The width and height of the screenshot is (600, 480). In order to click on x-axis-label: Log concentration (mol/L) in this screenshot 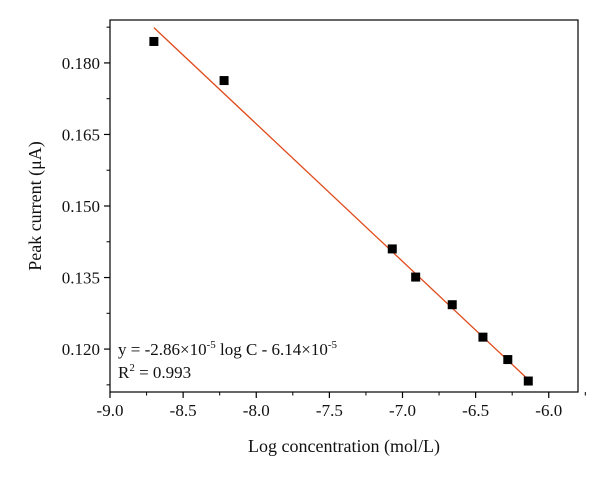, I will do `click(344, 446)`.